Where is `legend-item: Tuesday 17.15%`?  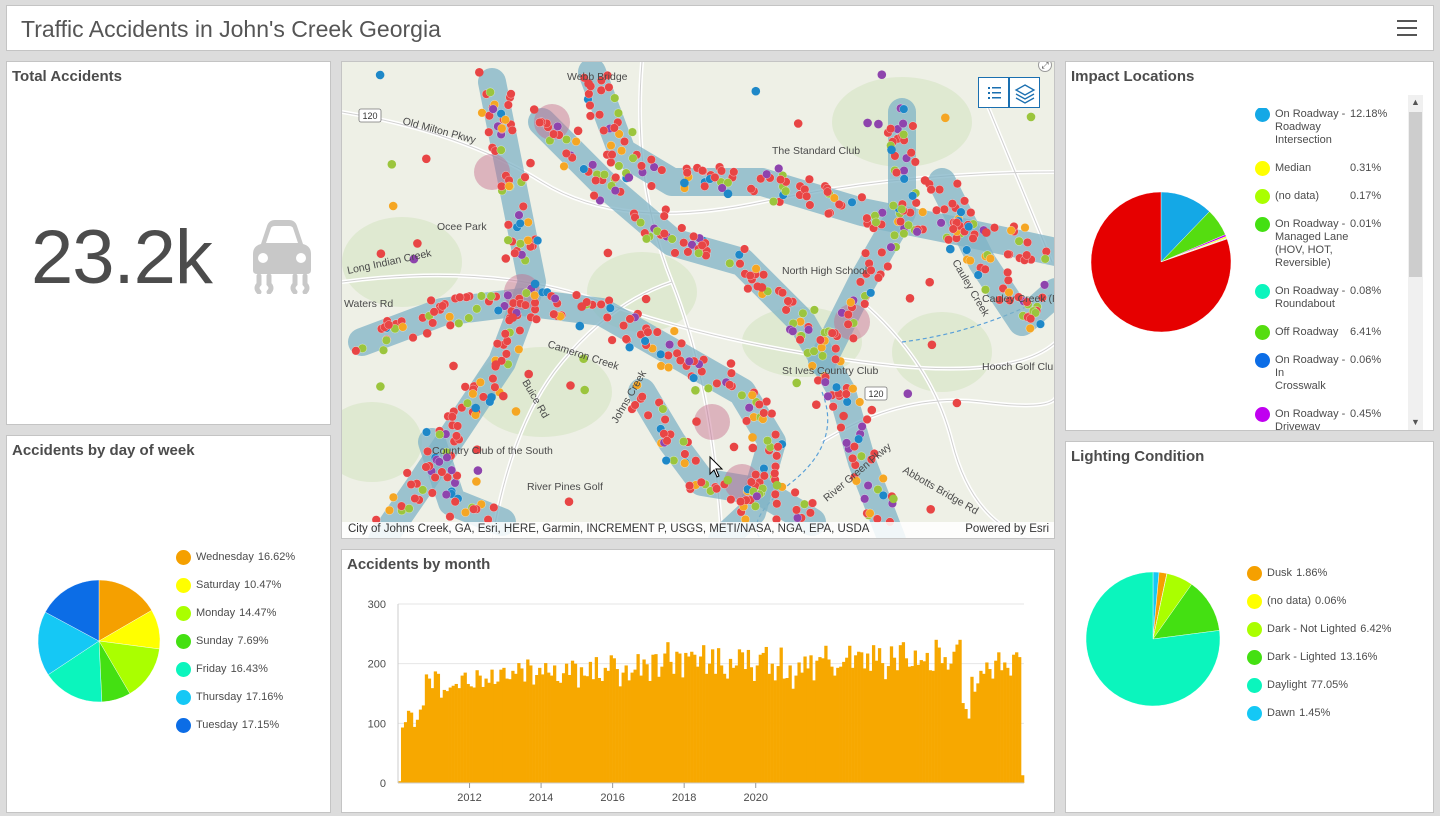 legend-item: Tuesday 17.15% is located at coordinates (235, 725).